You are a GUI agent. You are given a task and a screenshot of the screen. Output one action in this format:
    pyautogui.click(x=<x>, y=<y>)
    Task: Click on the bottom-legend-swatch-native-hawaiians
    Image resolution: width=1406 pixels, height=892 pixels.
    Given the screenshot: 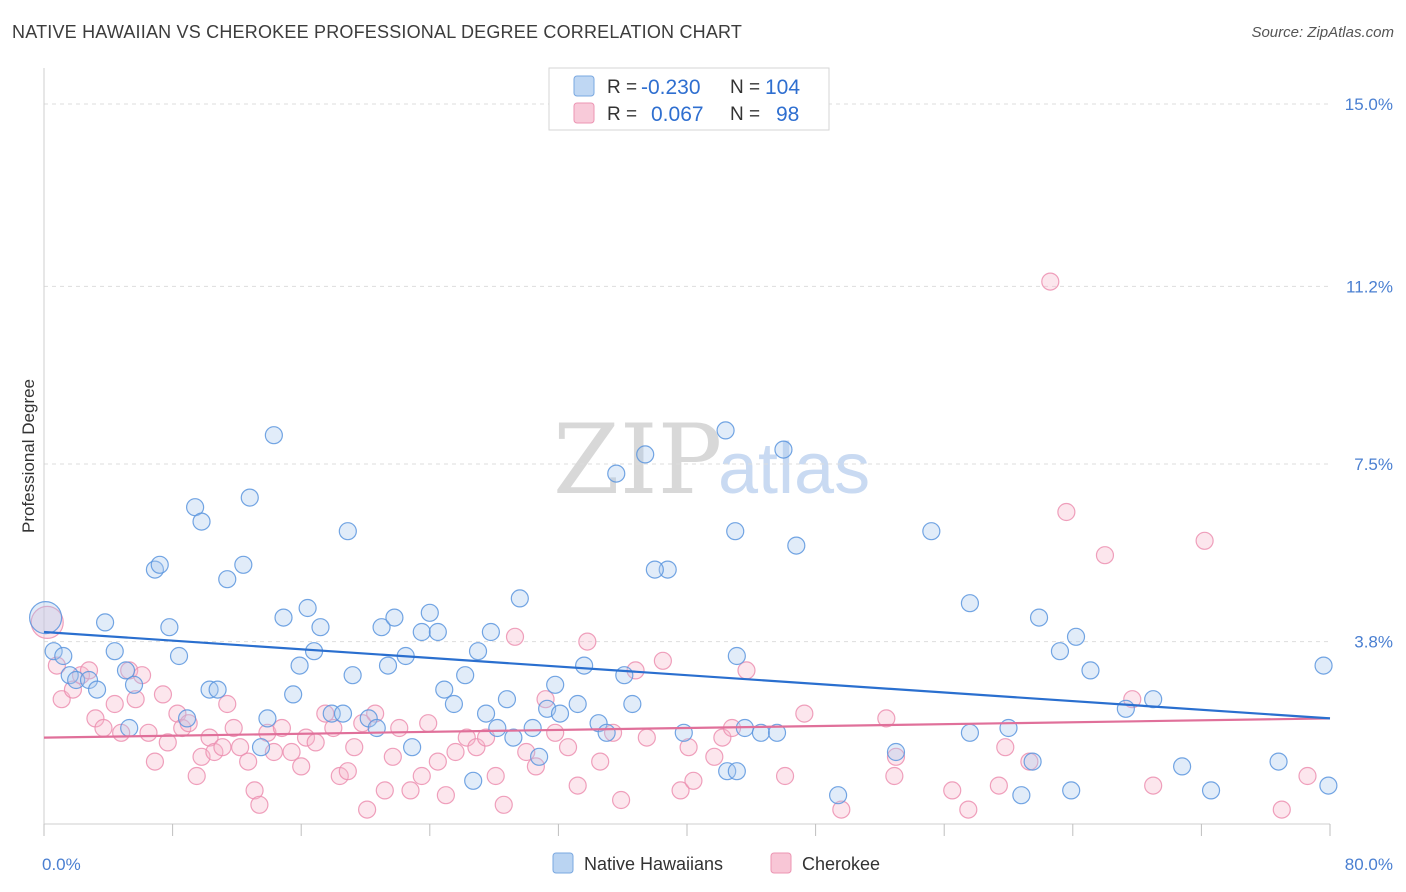 What is the action you would take?
    pyautogui.click(x=563, y=863)
    